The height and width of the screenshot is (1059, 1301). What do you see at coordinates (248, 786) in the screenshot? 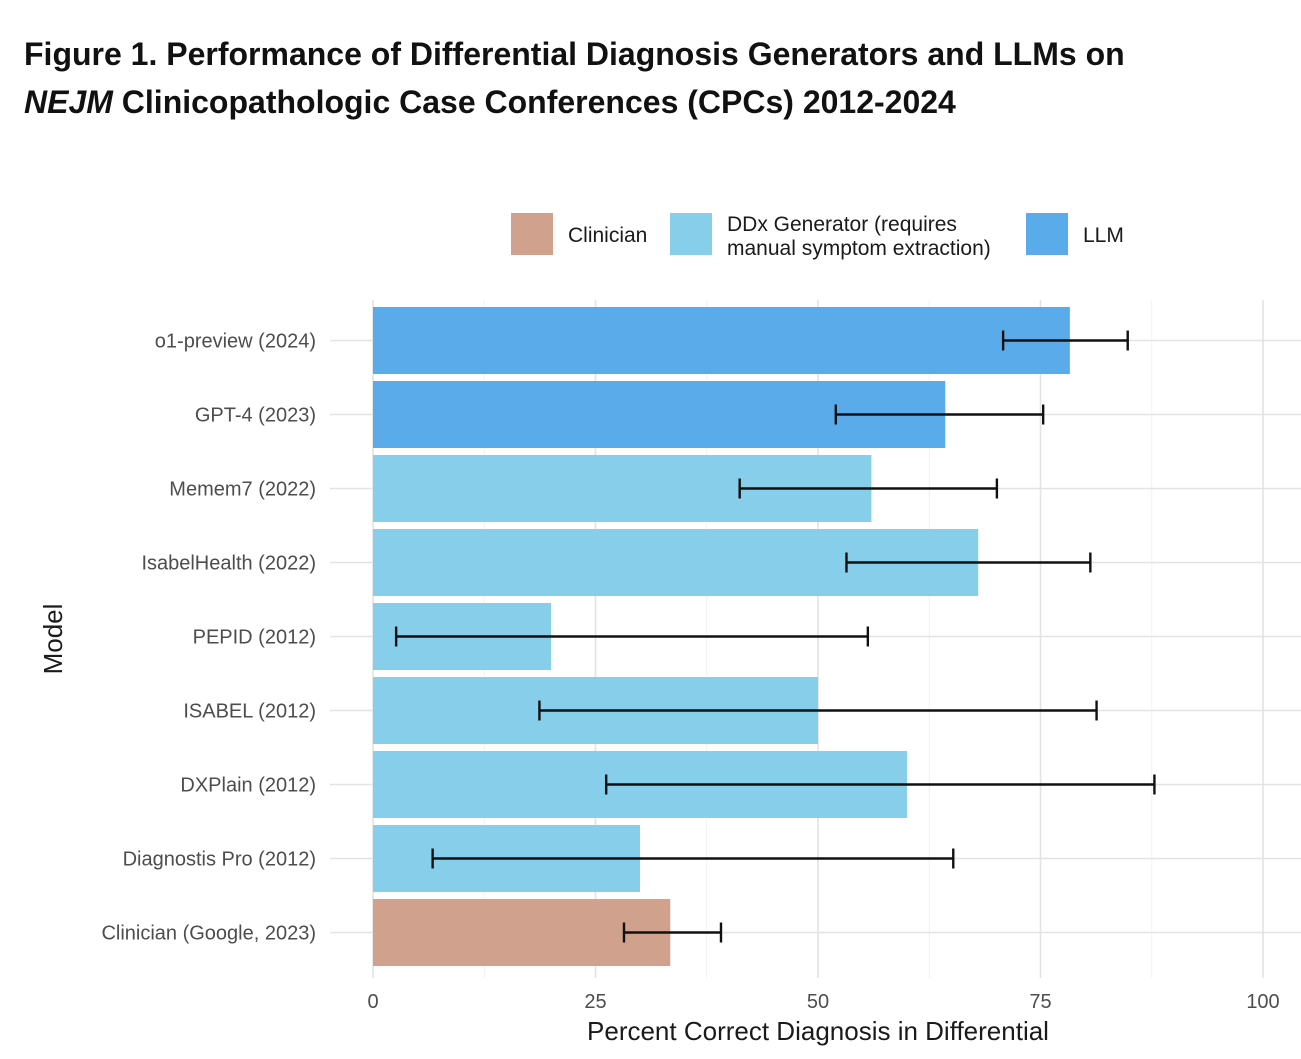
I see `y-tick-label: DXPlain (2012)` at bounding box center [248, 786].